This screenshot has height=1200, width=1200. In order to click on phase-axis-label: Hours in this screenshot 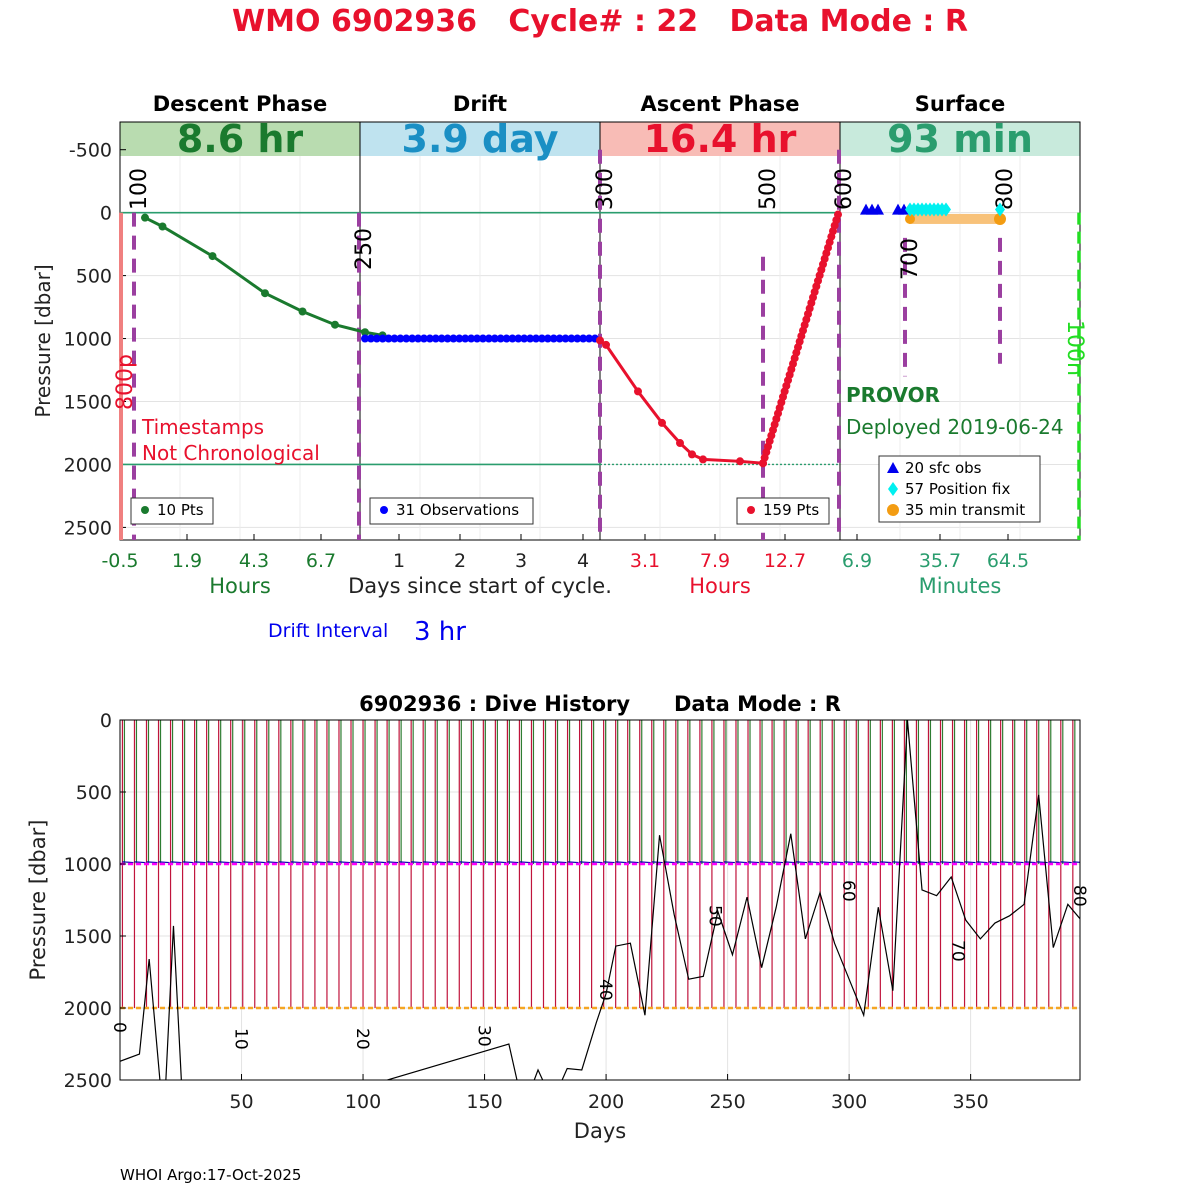, I will do `click(720, 586)`.